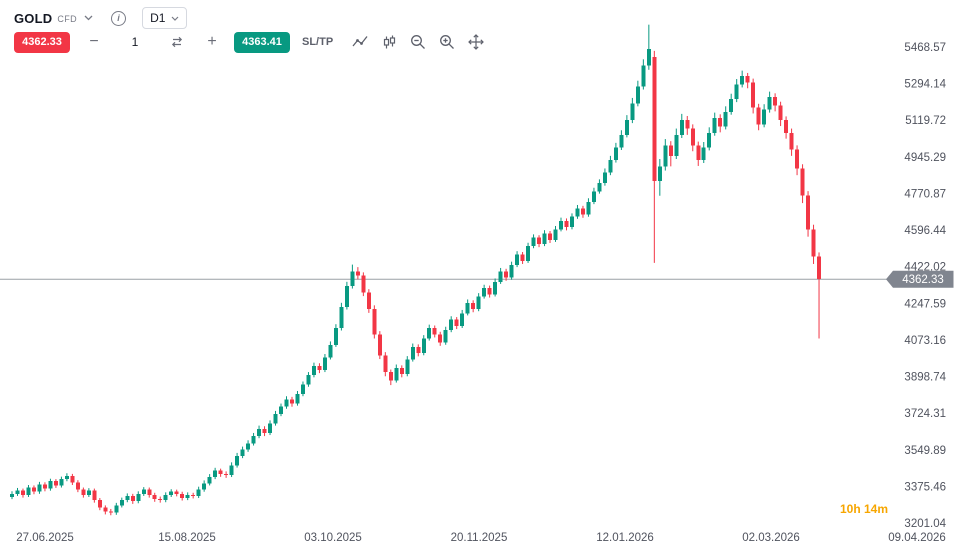 This screenshot has height=552, width=957. Describe the element at coordinates (212, 42) in the screenshot. I see `increase-quantity-button: +` at that location.